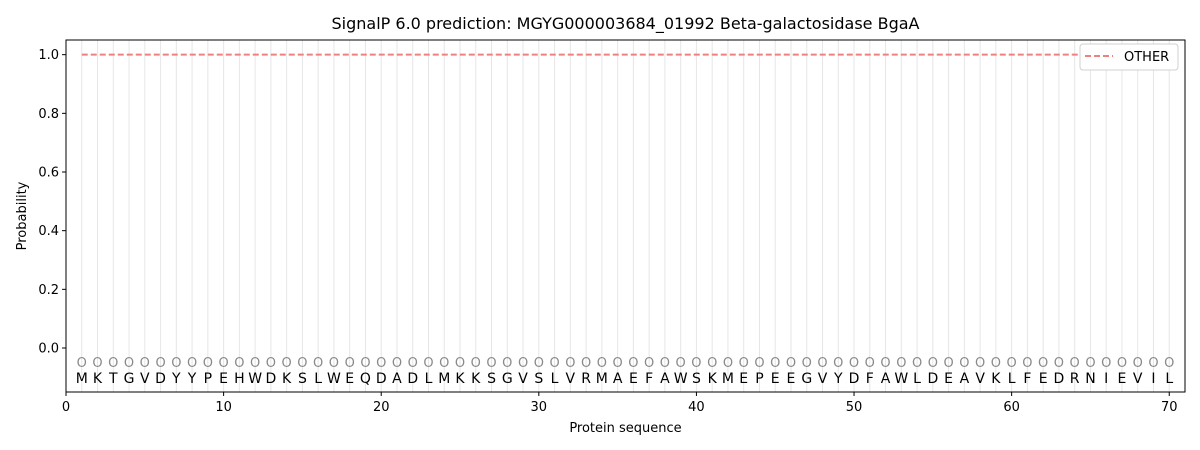 Image resolution: width=1200 pixels, height=450 pixels. What do you see at coordinates (1011, 407) in the screenshot?
I see `x-tick-label: 60` at bounding box center [1011, 407].